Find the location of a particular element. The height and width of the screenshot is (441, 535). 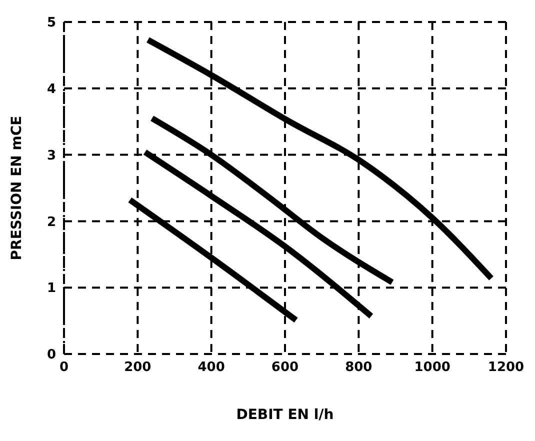

y-tick-label: 2 is located at coordinates (51, 222).